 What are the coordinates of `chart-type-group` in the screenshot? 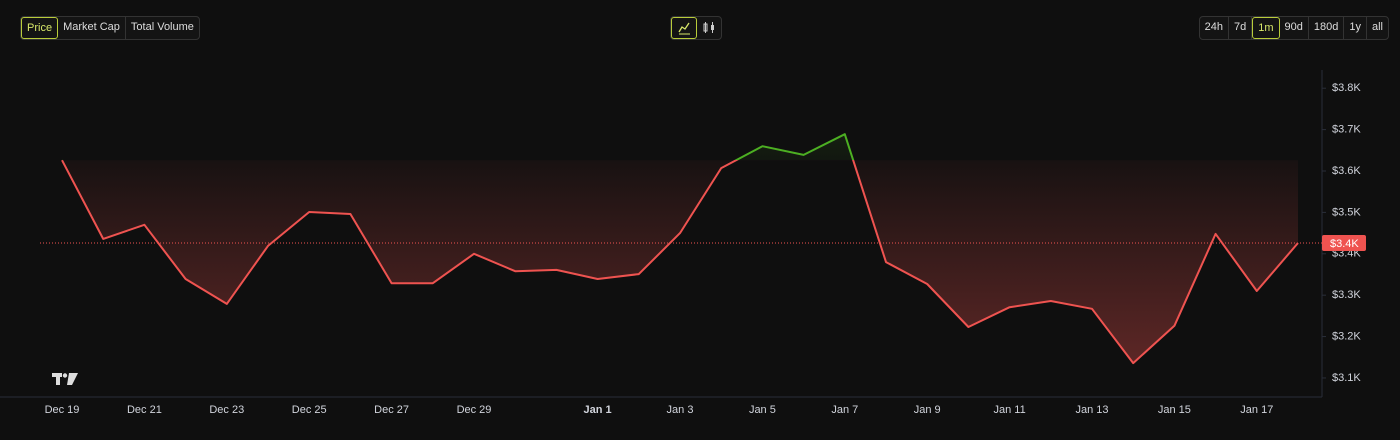 It's located at (696, 28).